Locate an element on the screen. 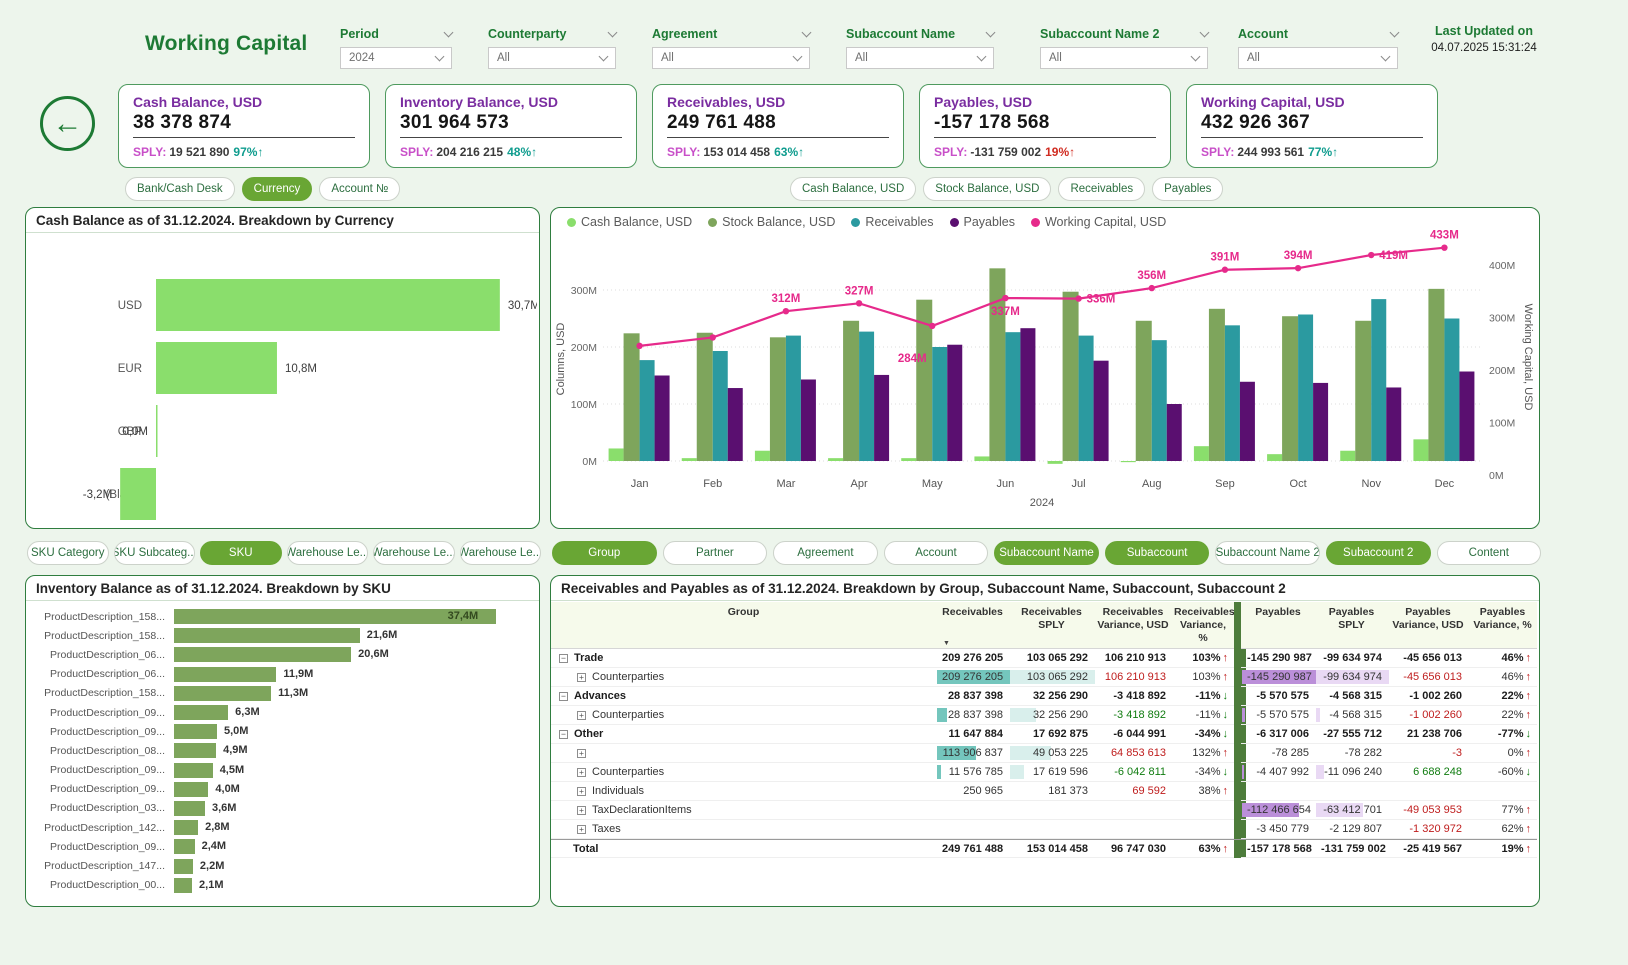  bar-receivables-jun is located at coordinates (1013, 396).